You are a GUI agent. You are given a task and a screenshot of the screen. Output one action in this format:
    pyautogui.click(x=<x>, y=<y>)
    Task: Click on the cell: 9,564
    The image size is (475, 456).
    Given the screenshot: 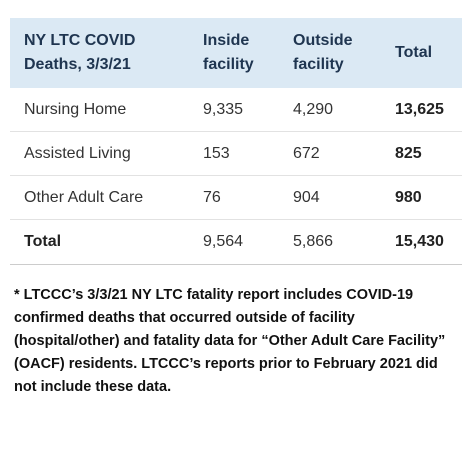 What is the action you would take?
    pyautogui.click(x=234, y=242)
    